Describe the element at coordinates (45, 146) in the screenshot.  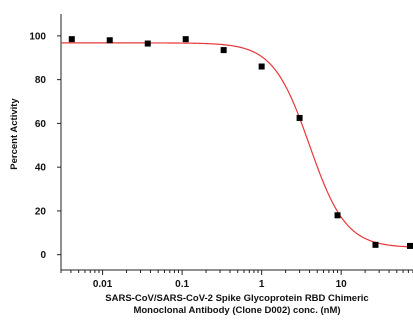
I see `y-ticks: 0 20 40 60 80 100` at that location.